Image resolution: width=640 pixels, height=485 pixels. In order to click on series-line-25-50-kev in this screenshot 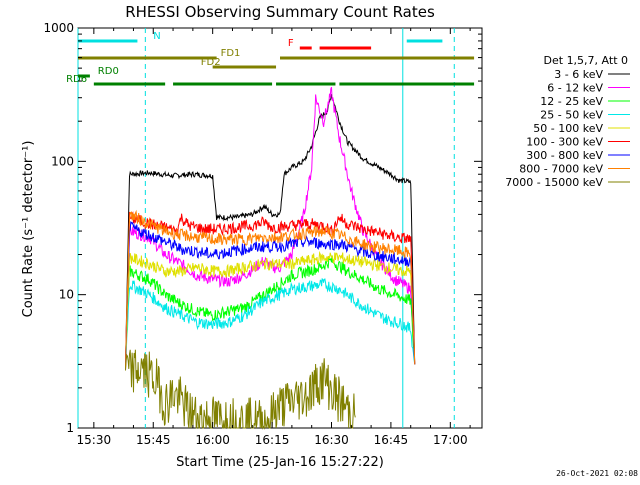, I will do `click(270, 321)`.